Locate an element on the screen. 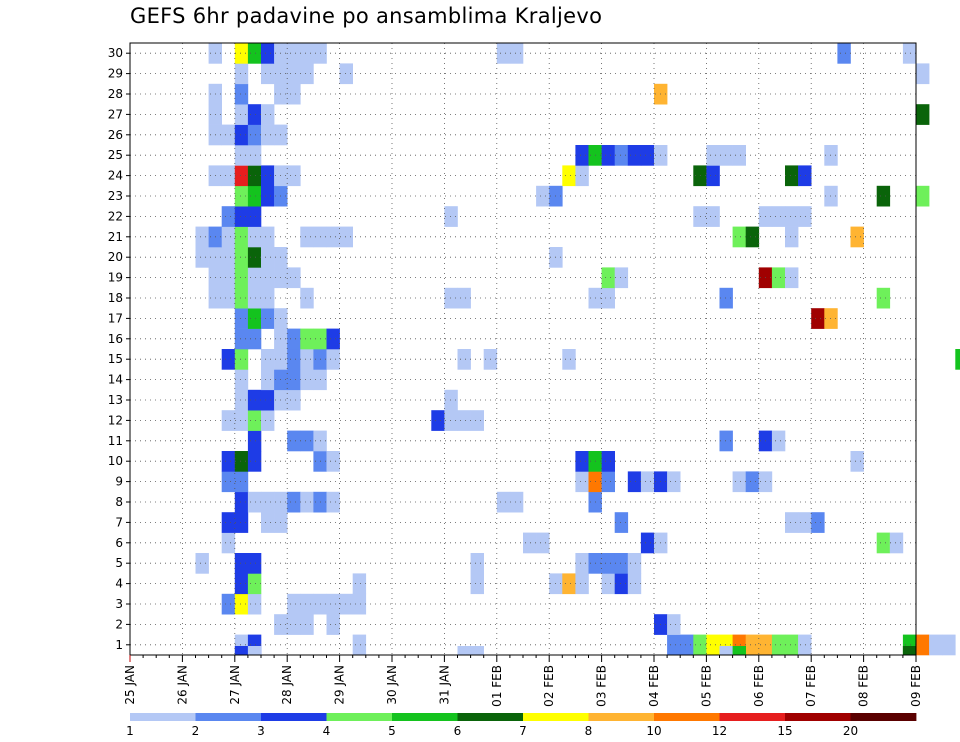 Image resolution: width=960 pixels, height=742 pixels. x-tick-label: 09 FEB is located at coordinates (916, 686).